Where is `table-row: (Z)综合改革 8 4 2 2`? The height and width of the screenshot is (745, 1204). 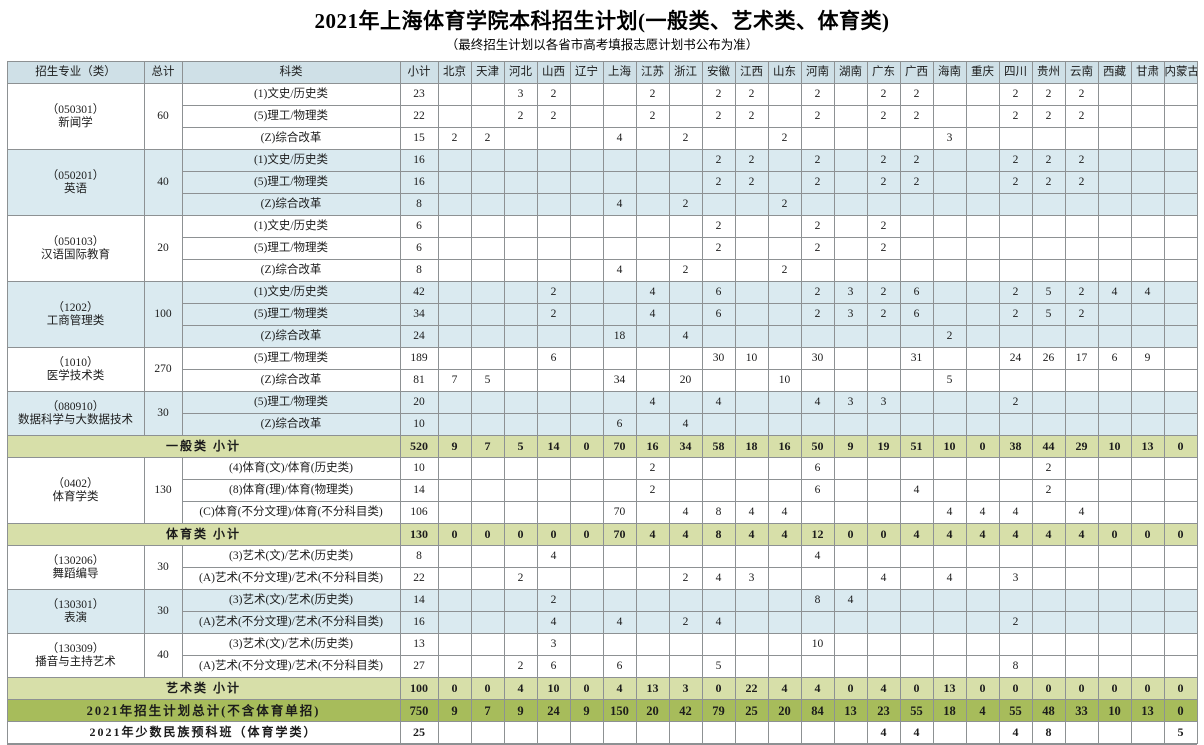 table-row: (Z)综合改革 8 4 2 2 is located at coordinates (602, 271).